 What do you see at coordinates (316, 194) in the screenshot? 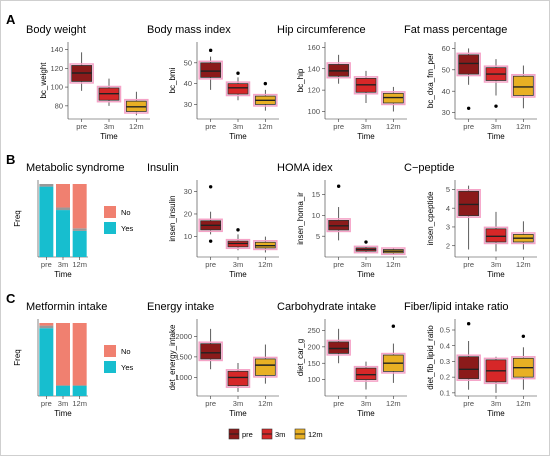
I see `y-tick-label: 15` at bounding box center [316, 194].